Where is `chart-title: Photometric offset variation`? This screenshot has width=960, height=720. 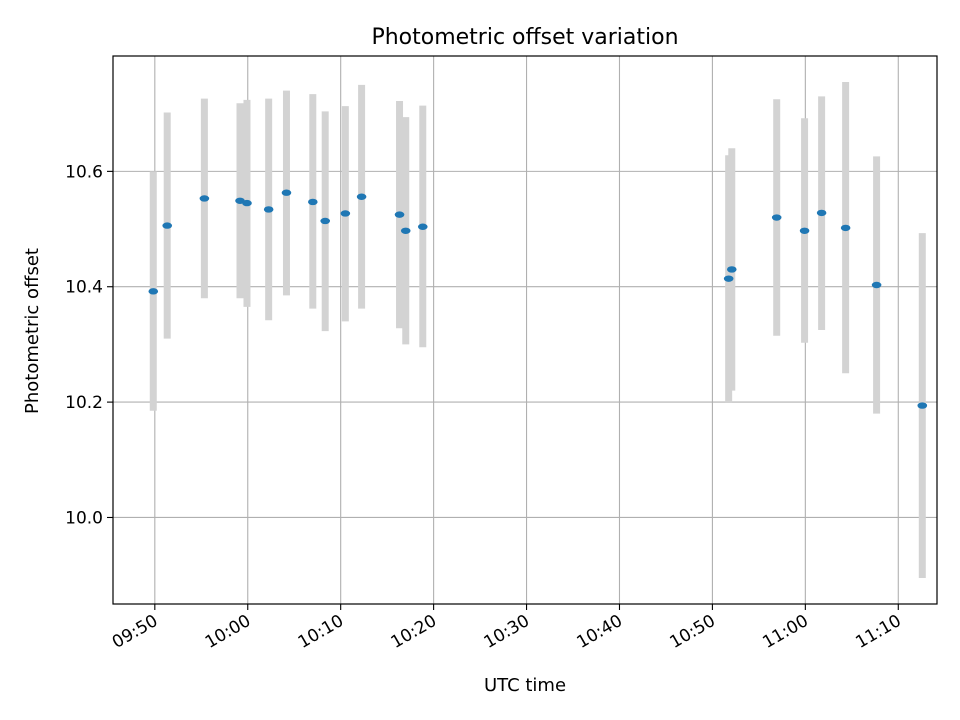 chart-title: Photometric offset variation is located at coordinates (524, 37).